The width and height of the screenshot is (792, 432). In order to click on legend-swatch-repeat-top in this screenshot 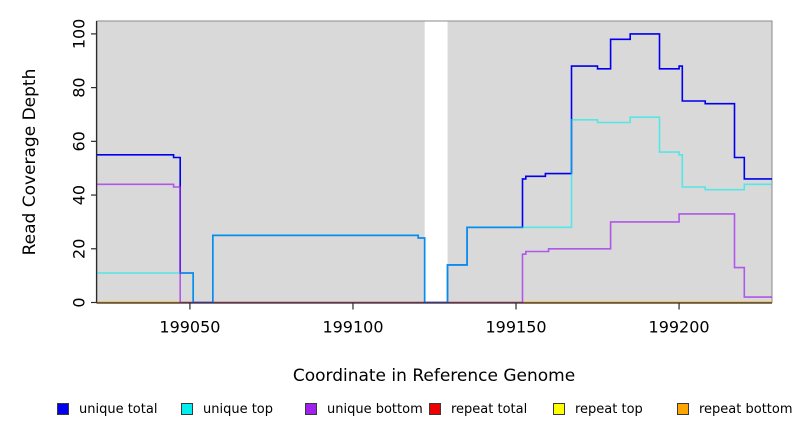, I will do `click(559, 409)`.